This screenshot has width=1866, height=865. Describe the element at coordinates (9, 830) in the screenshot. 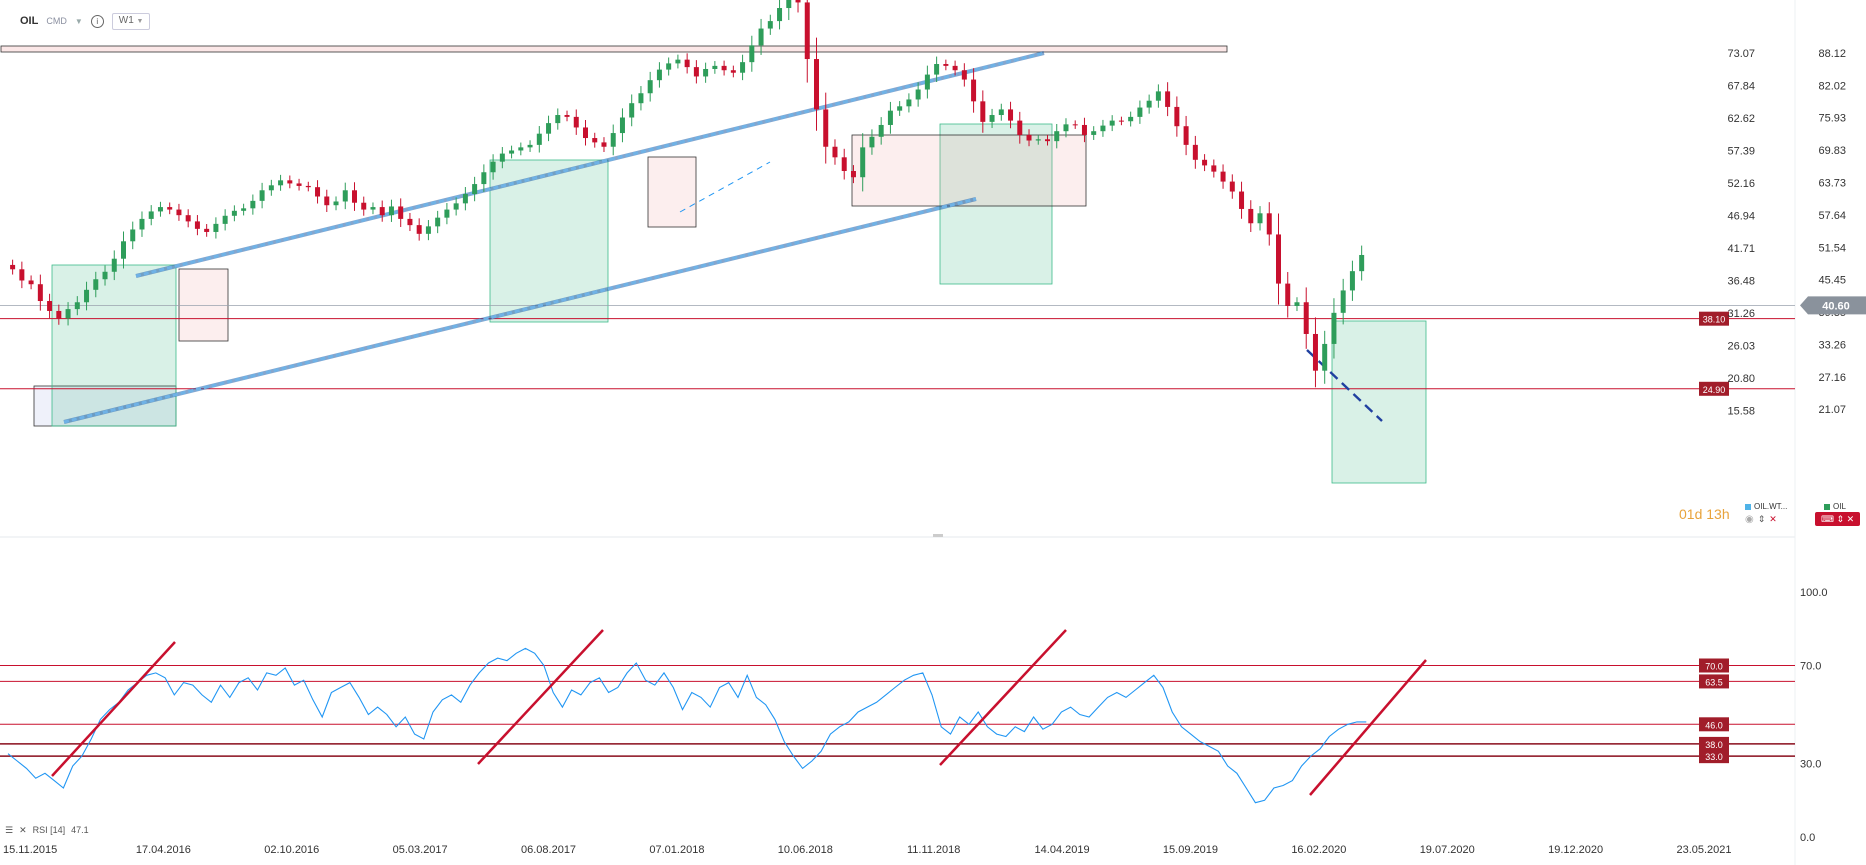

I see `menu-icon: ☰` at that location.